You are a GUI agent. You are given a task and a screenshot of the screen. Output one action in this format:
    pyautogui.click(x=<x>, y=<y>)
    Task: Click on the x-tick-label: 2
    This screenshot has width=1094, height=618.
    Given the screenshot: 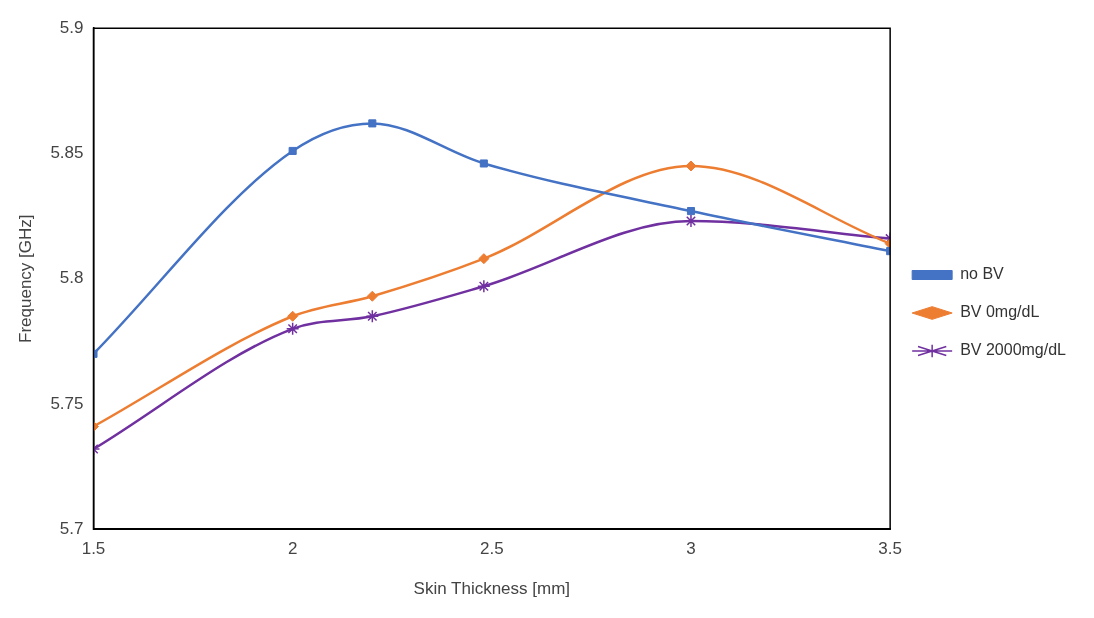 What is the action you would take?
    pyautogui.click(x=292, y=549)
    